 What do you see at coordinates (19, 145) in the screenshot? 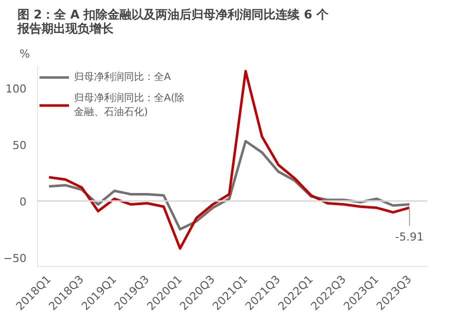
I see `y-tick-label: 50` at bounding box center [19, 145].